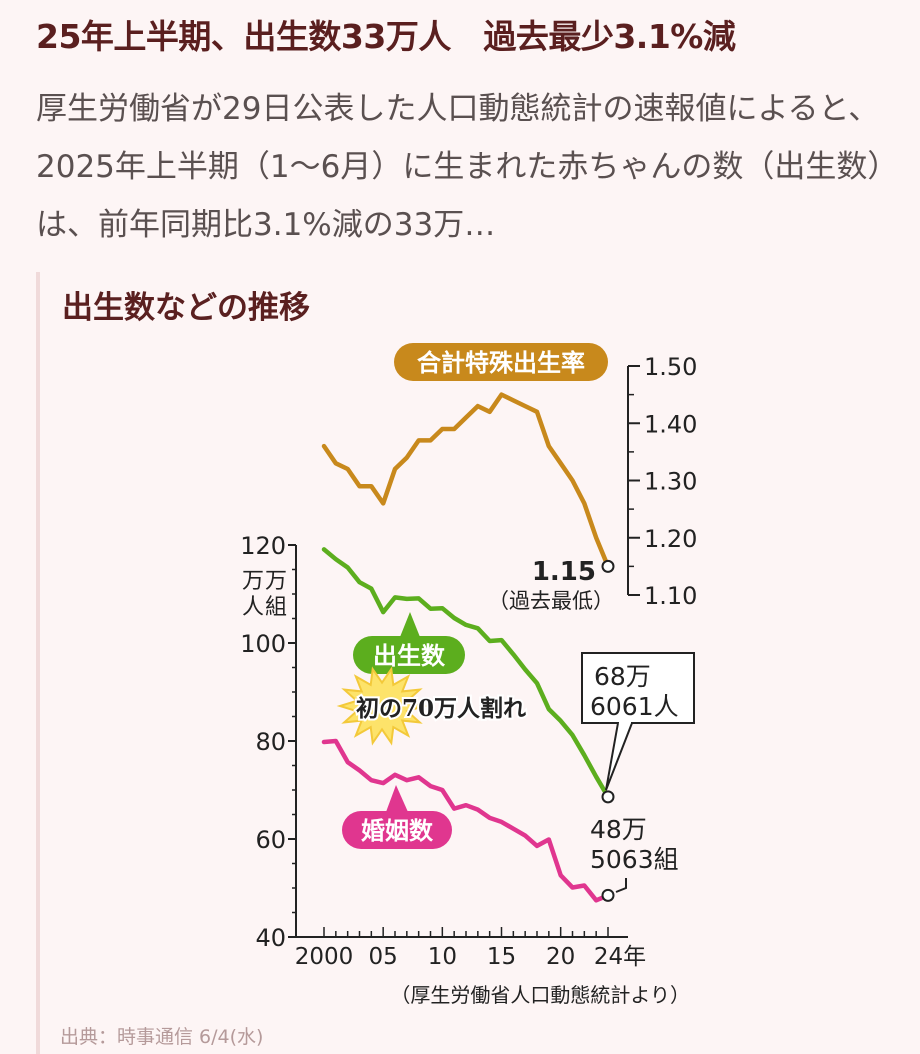  I want to click on right-axis-tick-label: 1.10, so click(670, 596).